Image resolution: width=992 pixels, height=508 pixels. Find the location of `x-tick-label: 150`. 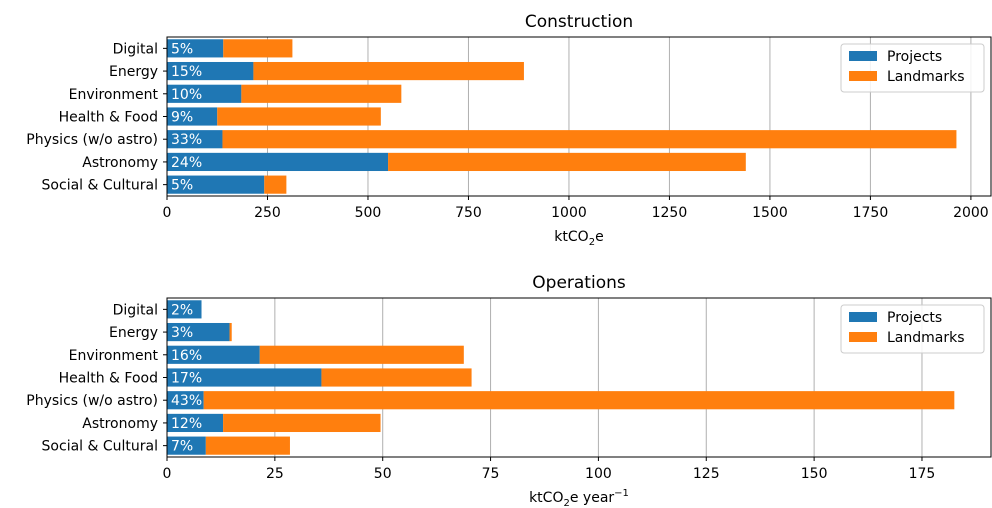

x-tick-label: 150 is located at coordinates (814, 474).